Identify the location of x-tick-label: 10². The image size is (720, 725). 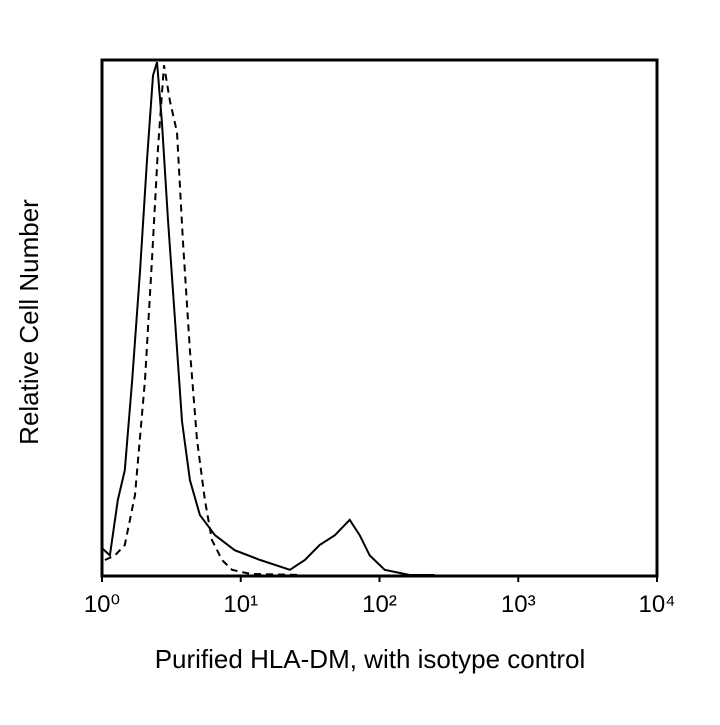
(379, 604).